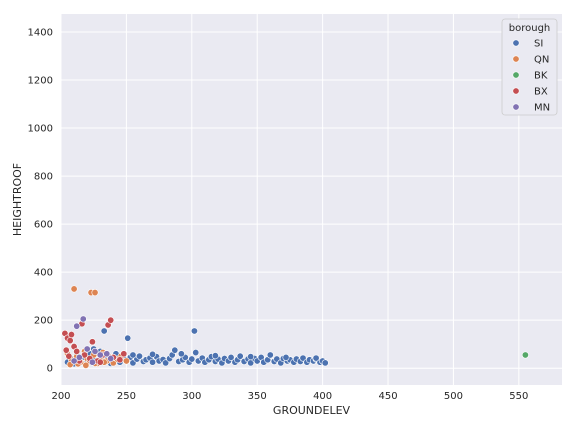 This screenshot has width=576, height=432. I want to click on x-tick-label: 350, so click(257, 396).